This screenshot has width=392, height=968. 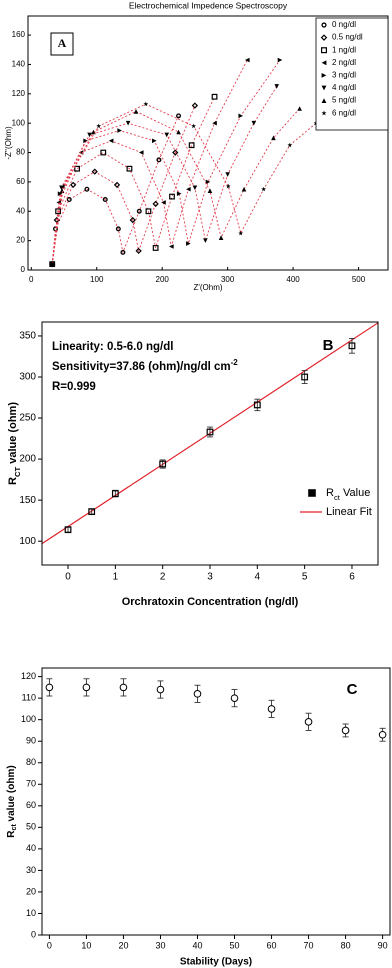 I want to click on legend-label: 4 ng/dl, so click(x=344, y=87).